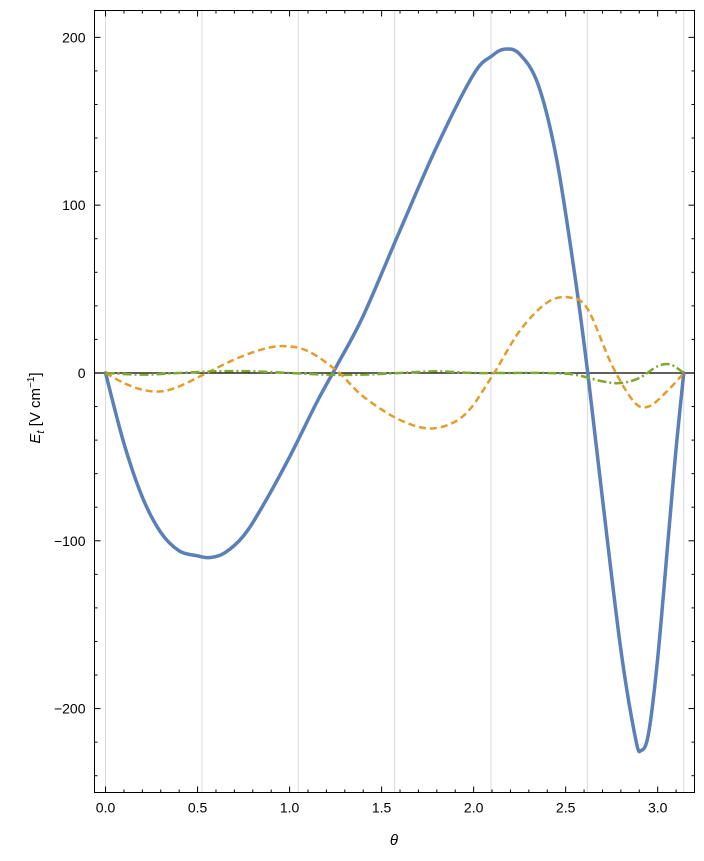 The width and height of the screenshot is (704, 861). I want to click on x-tick-label: 2.0, so click(474, 808).